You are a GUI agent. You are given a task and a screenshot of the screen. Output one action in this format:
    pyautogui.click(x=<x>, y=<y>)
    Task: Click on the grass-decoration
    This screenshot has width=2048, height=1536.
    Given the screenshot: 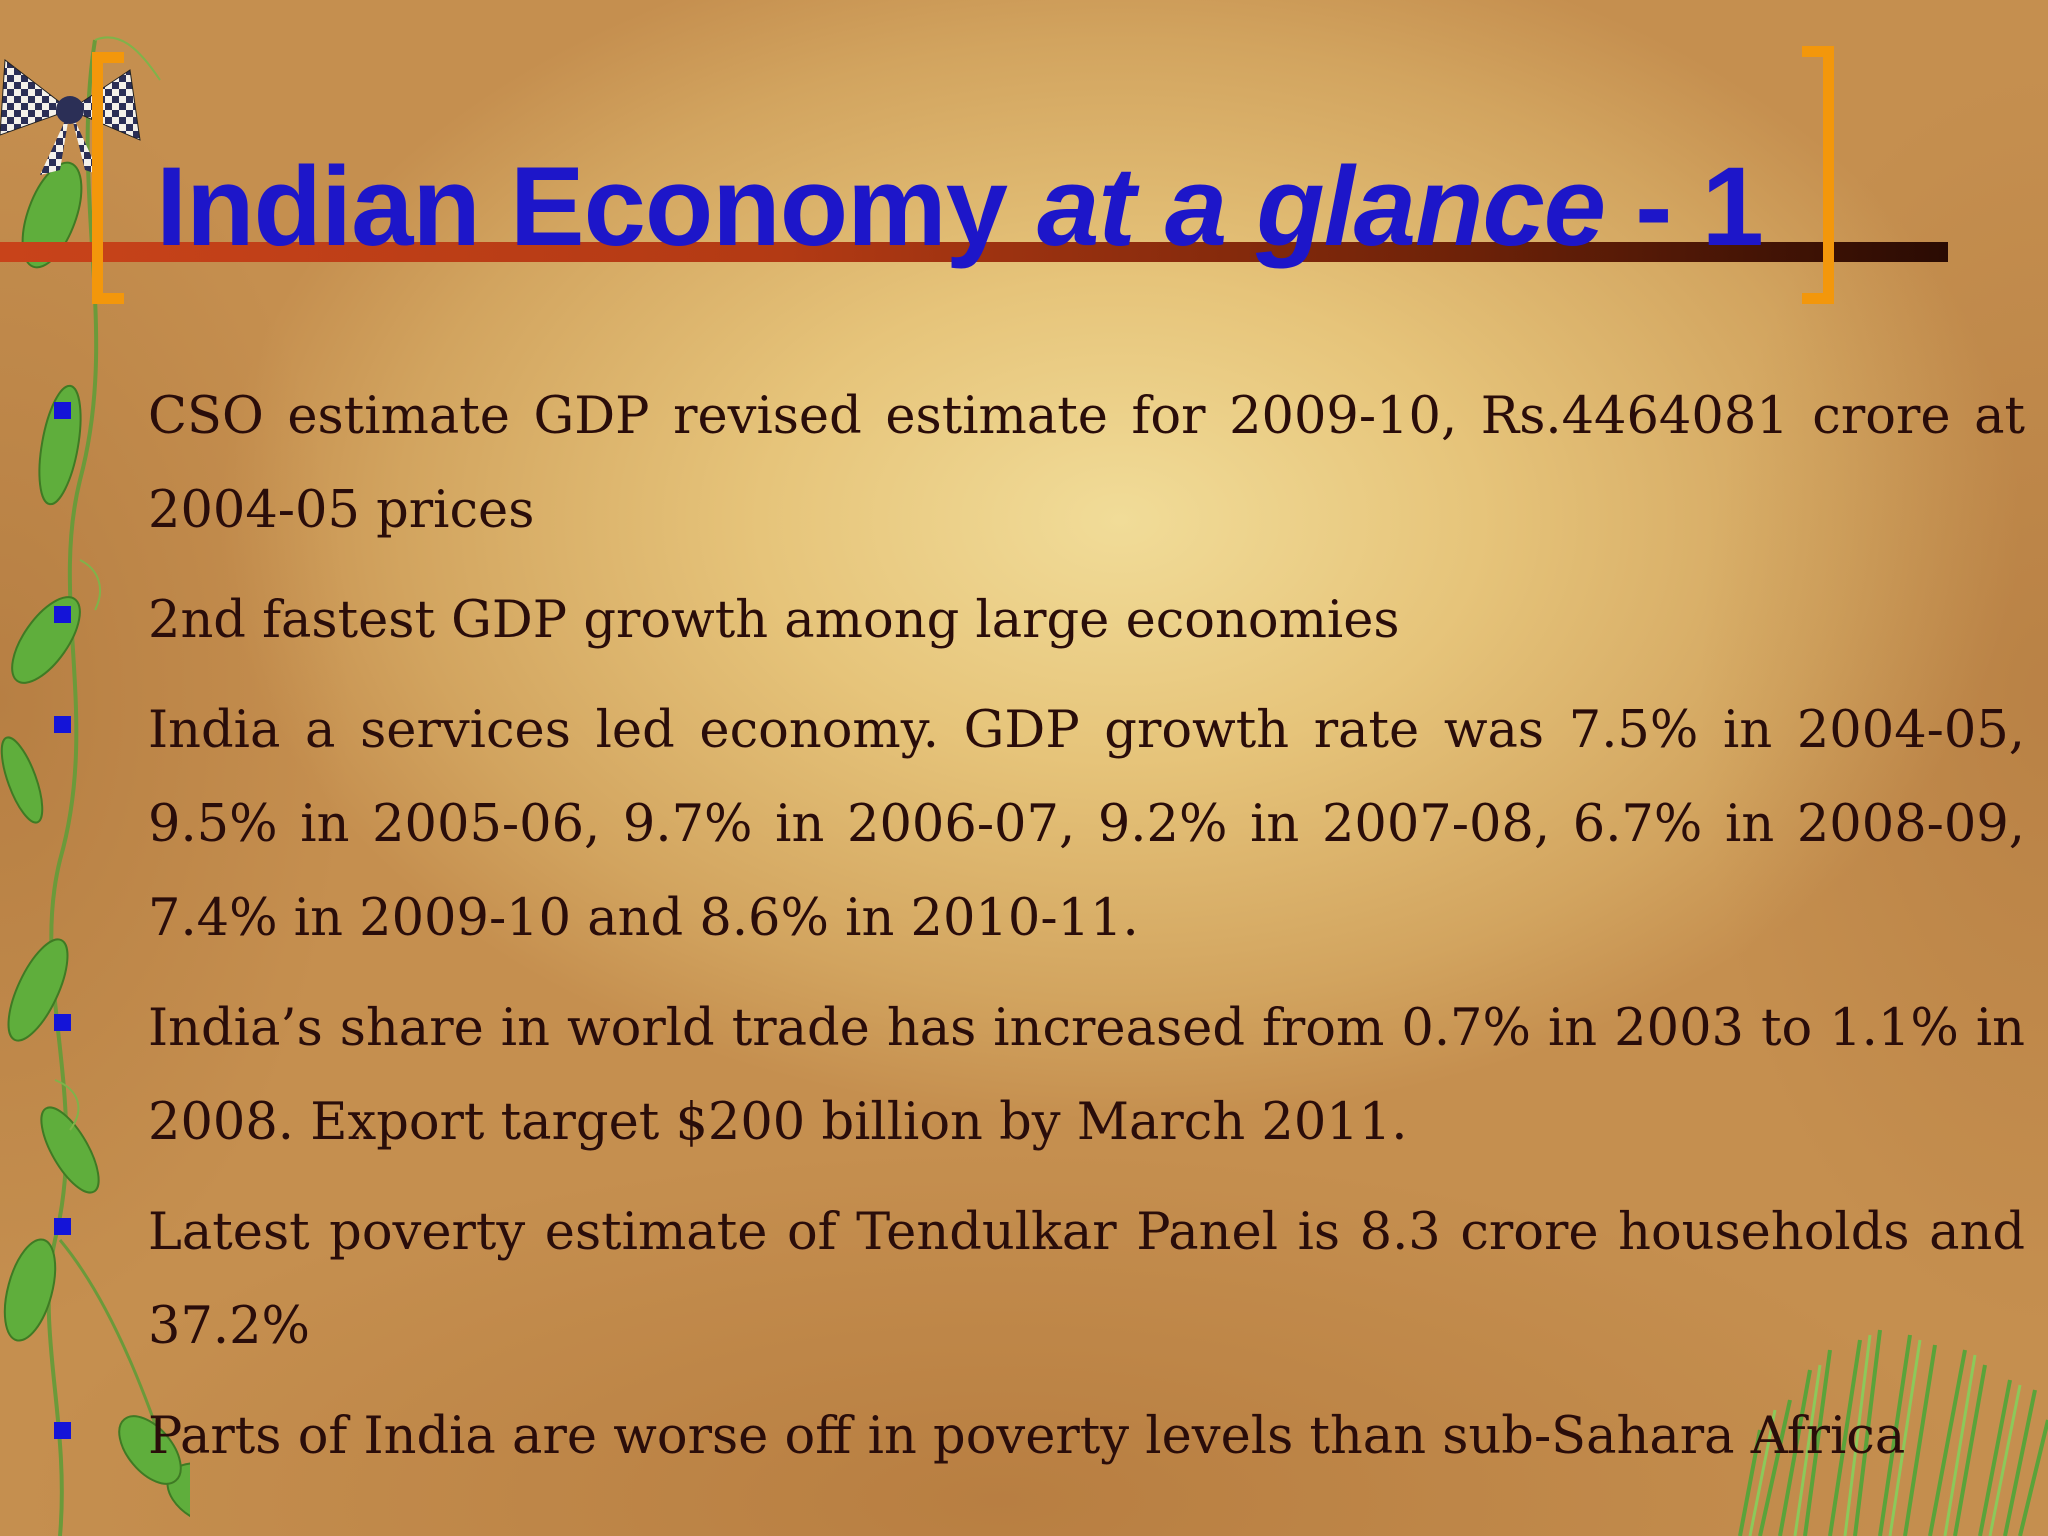 What is the action you would take?
    pyautogui.click(x=1893, y=1432)
    